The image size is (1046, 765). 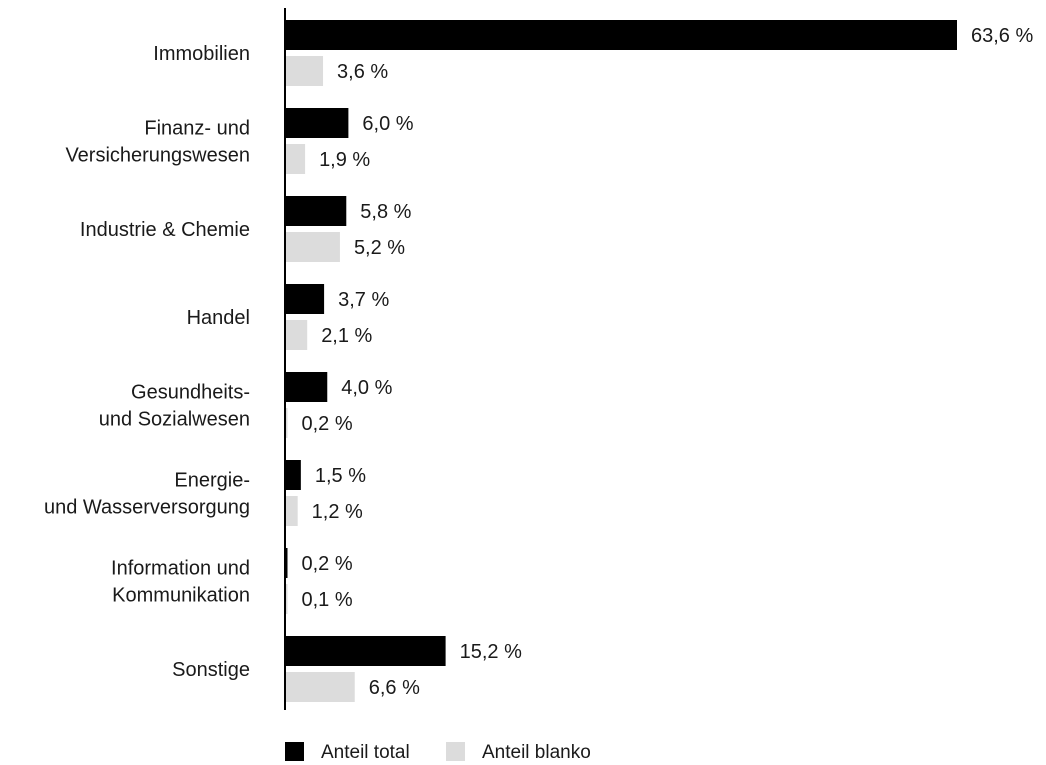 I want to click on category-label: Handel, so click(x=218, y=318).